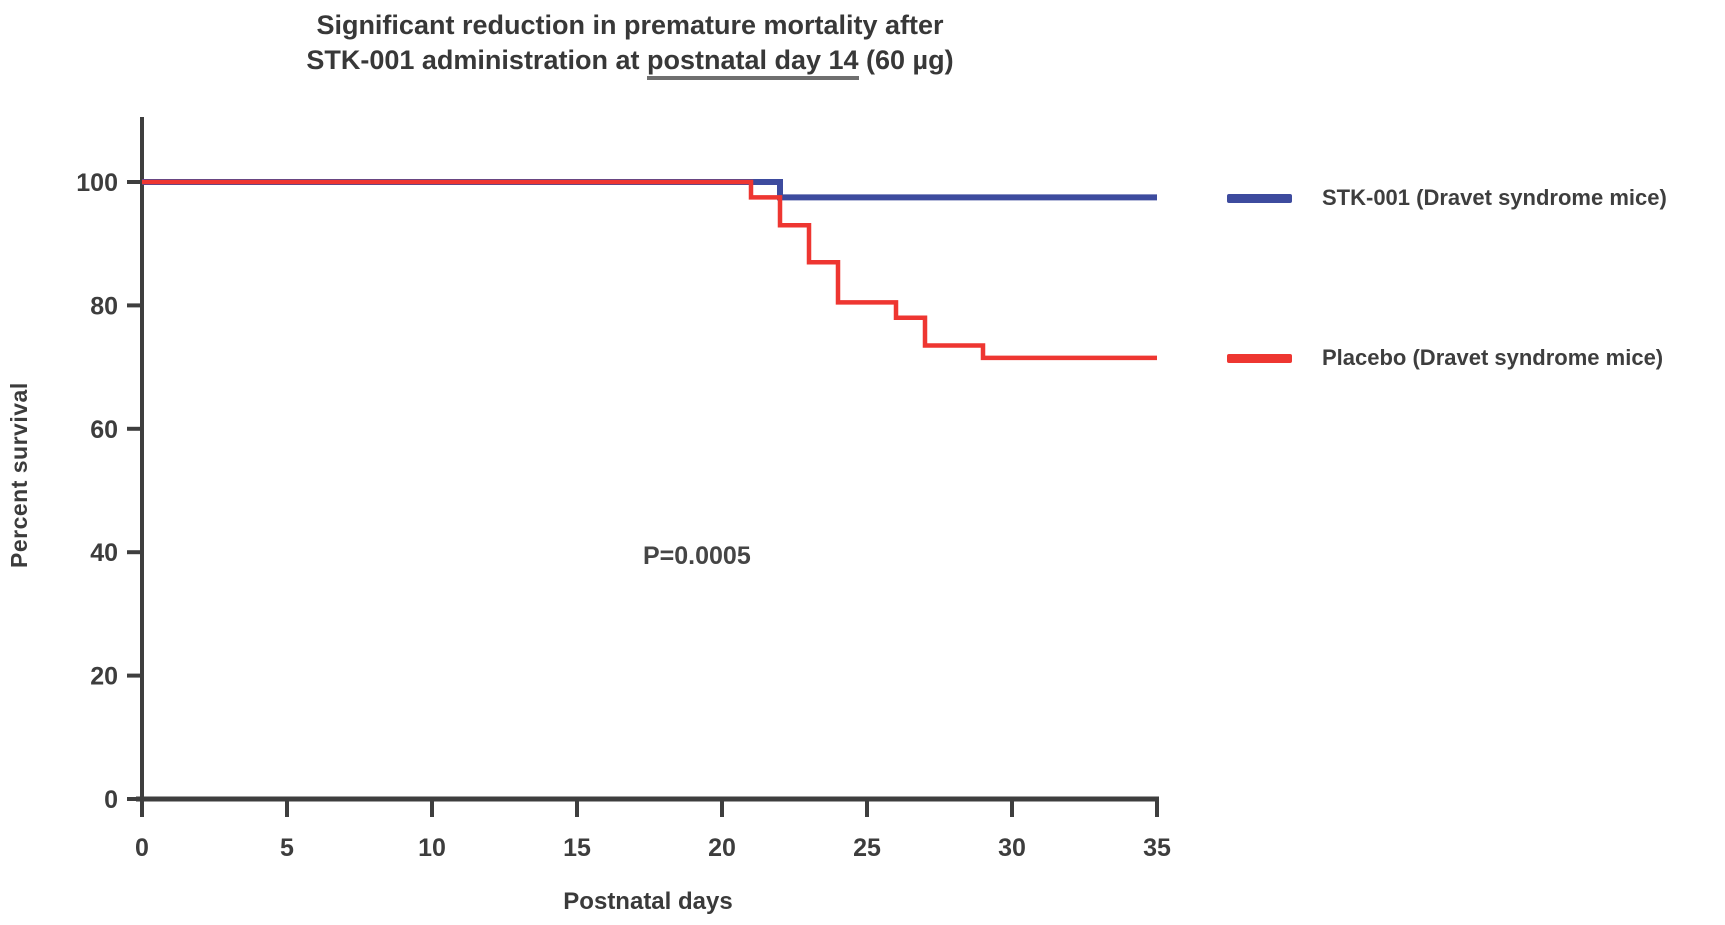  What do you see at coordinates (577, 848) in the screenshot?
I see `x-tick-label: 15` at bounding box center [577, 848].